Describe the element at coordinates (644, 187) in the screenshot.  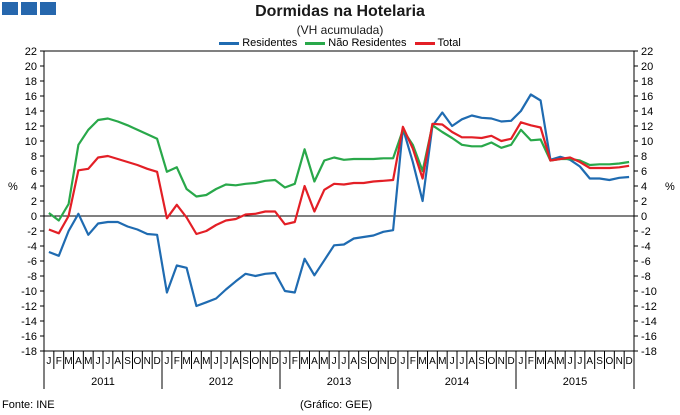
I see `y-tick-label-right: 4` at that location.